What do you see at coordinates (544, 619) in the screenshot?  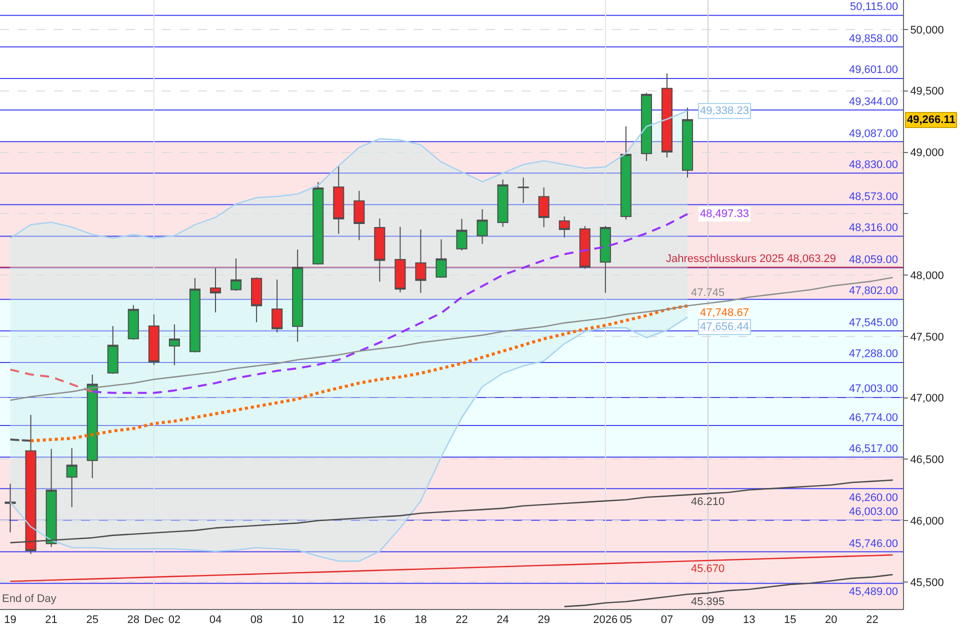 I see `x-tick-label: 29` at bounding box center [544, 619].